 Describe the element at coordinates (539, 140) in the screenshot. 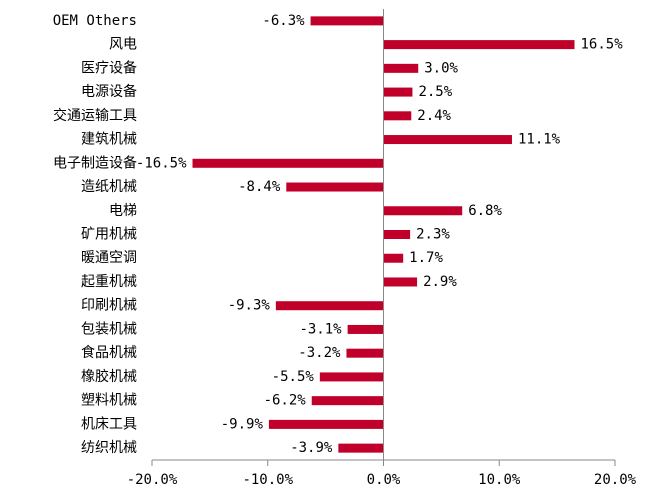

I see `value-label: 11.1%` at that location.